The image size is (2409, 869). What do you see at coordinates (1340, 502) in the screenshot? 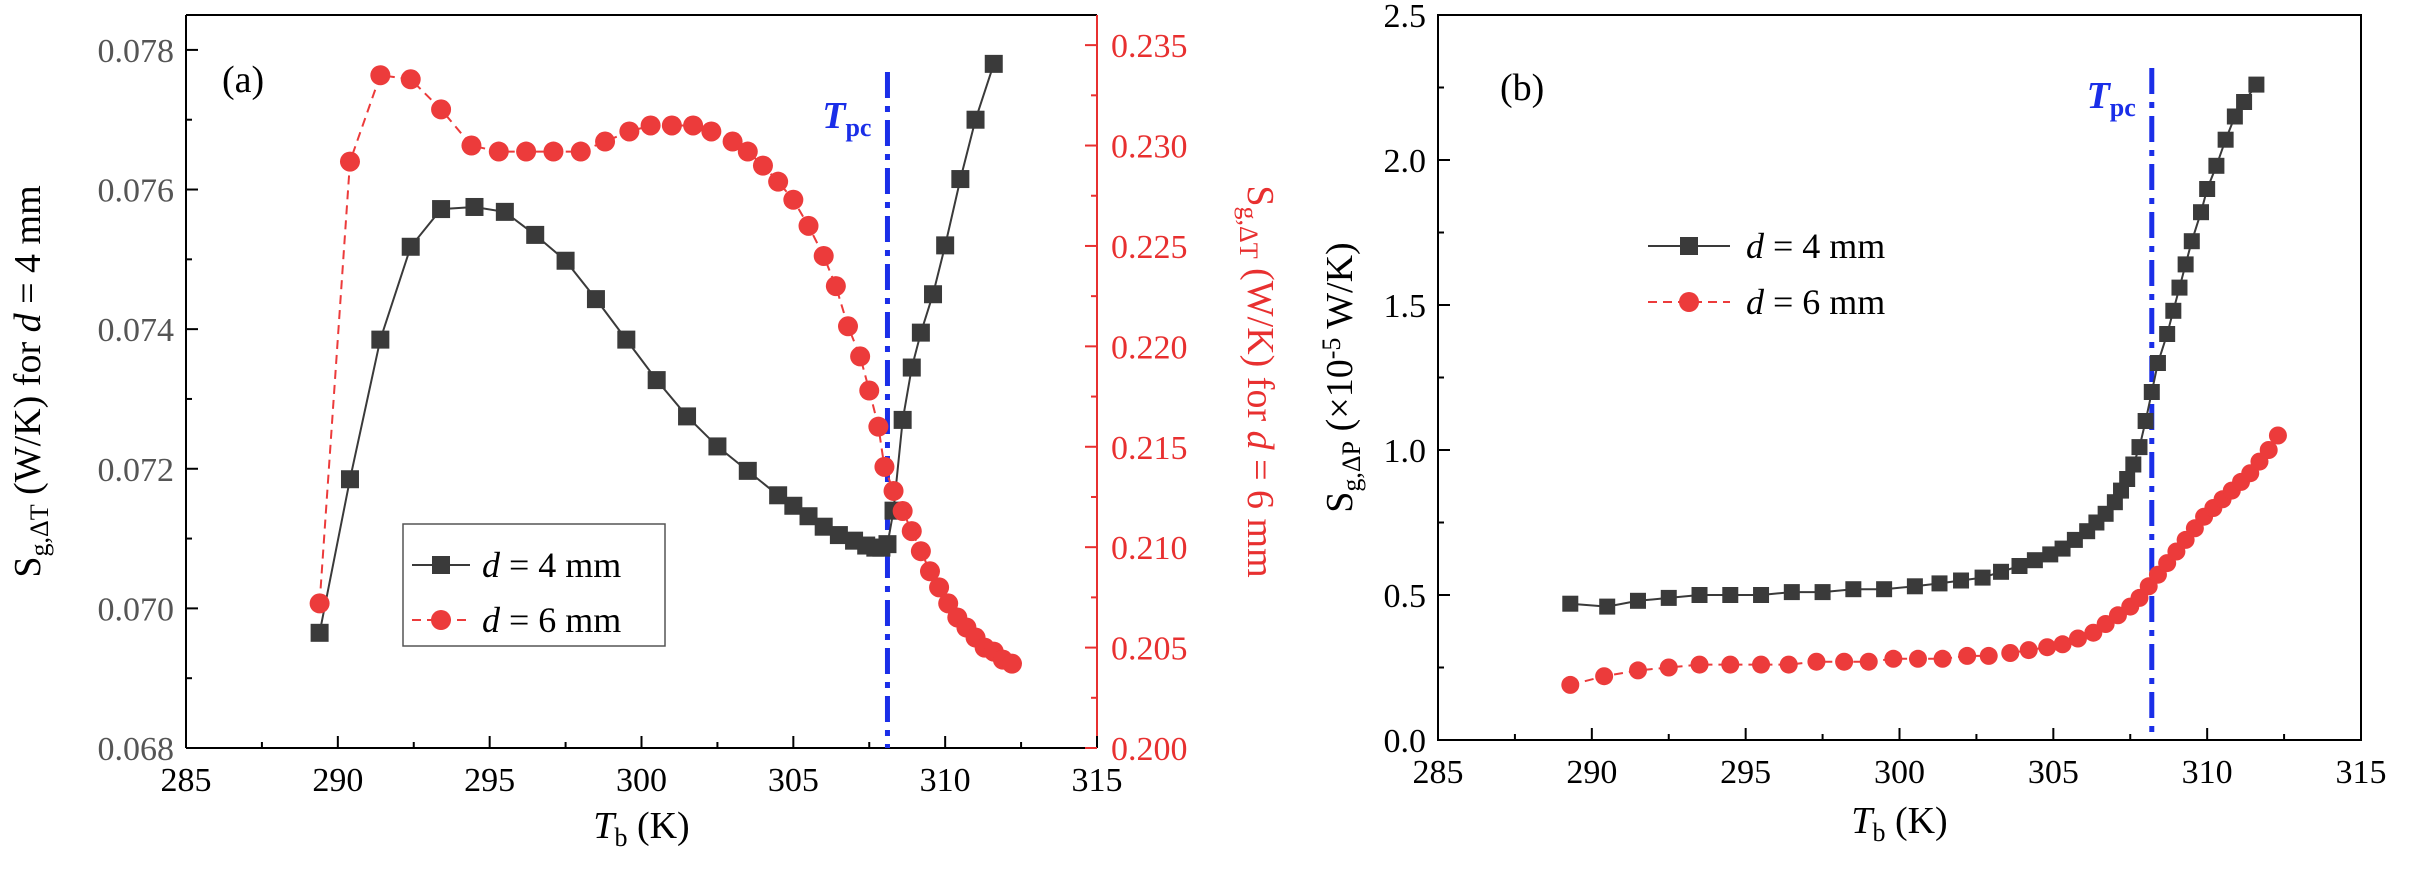
I see `y-label-main: S` at bounding box center [1340, 502].